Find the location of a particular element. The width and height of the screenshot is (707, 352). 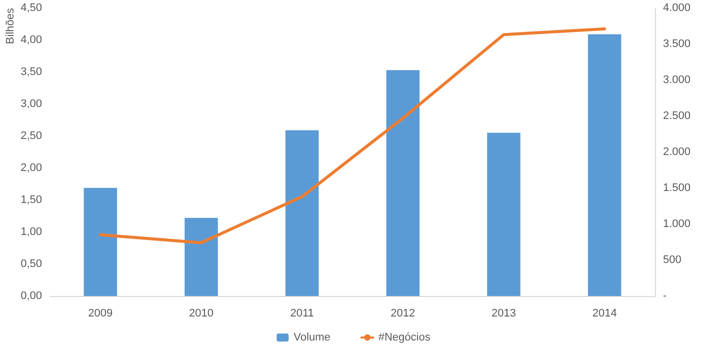

y-tick-label: 3,50 is located at coordinates (31, 72).